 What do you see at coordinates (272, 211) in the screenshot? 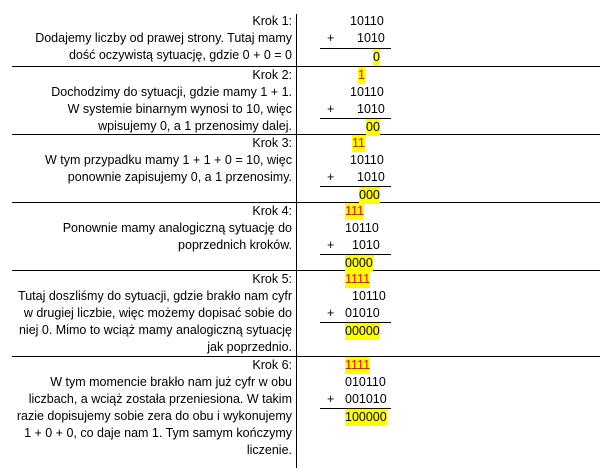
I see `step-title: Krok 4:` at bounding box center [272, 211].